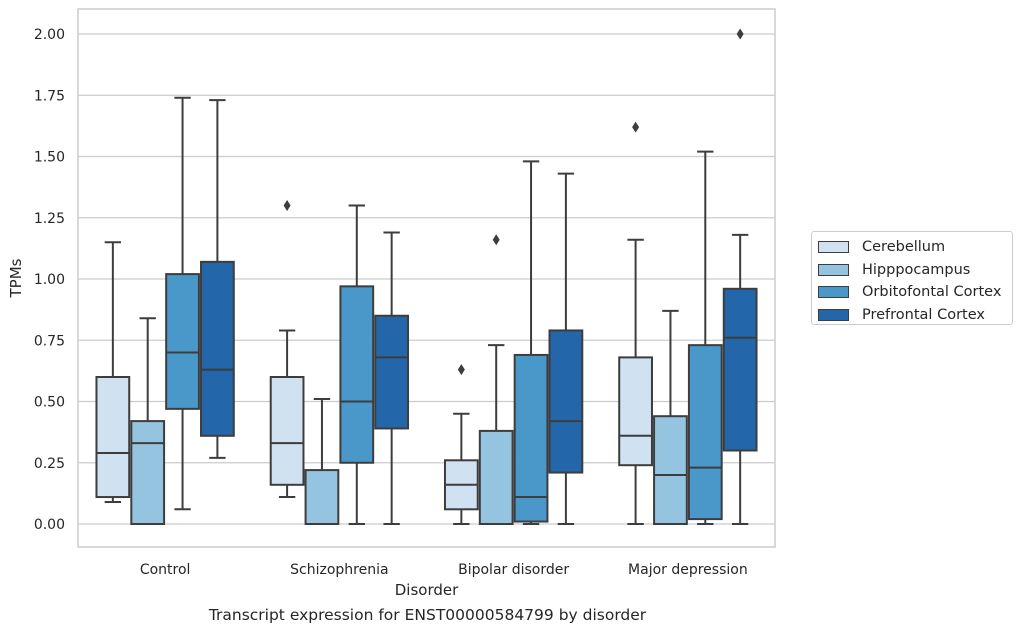  I want to click on legend-item-prefrontal-cortex: Prefrontal Cortex, so click(915, 315).